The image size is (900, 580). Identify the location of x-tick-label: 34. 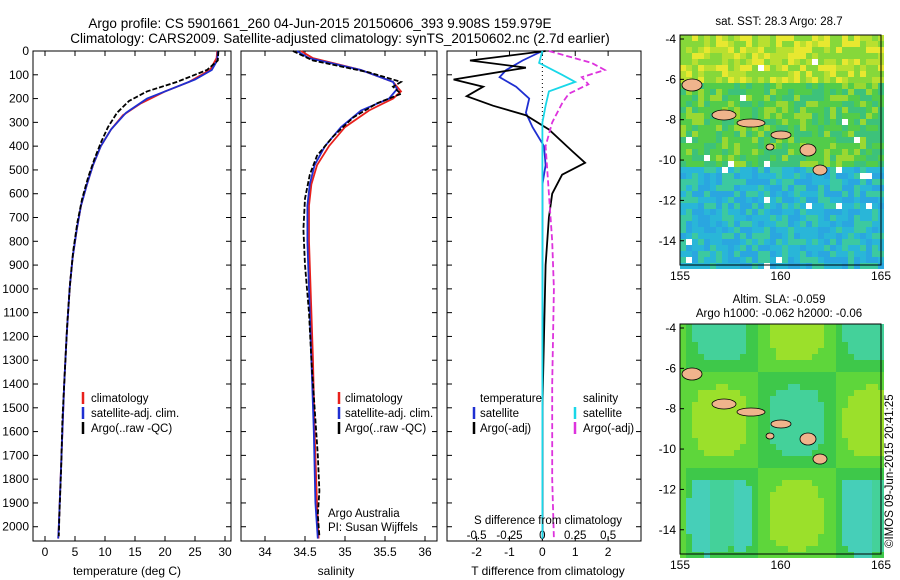
(265, 552).